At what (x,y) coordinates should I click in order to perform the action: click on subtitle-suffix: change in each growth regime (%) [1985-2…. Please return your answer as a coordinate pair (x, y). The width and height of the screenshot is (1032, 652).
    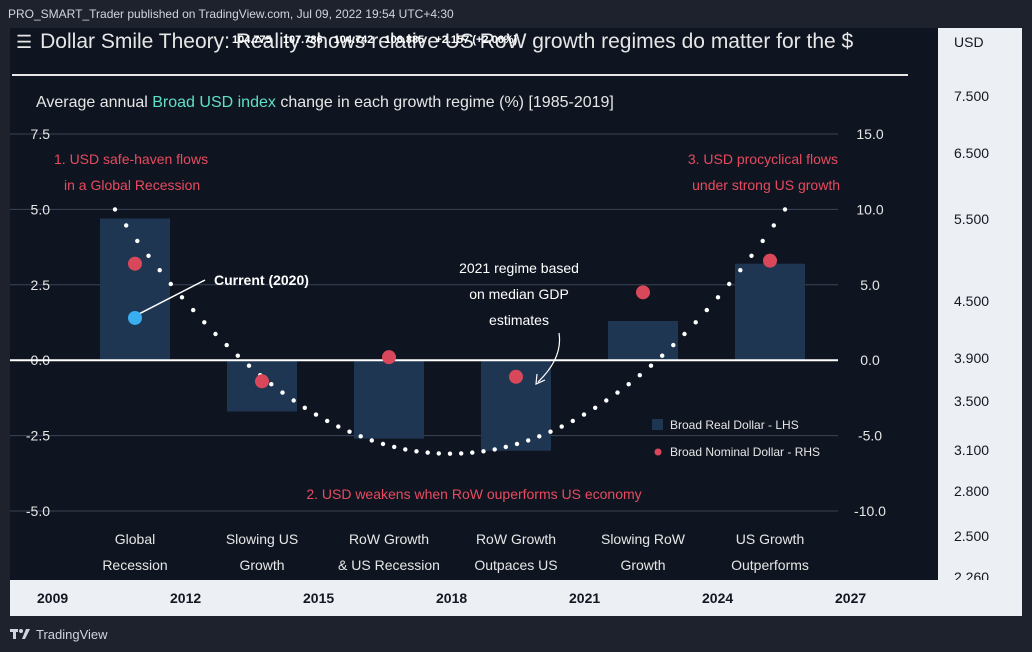
    Looking at the image, I should click on (444, 102).